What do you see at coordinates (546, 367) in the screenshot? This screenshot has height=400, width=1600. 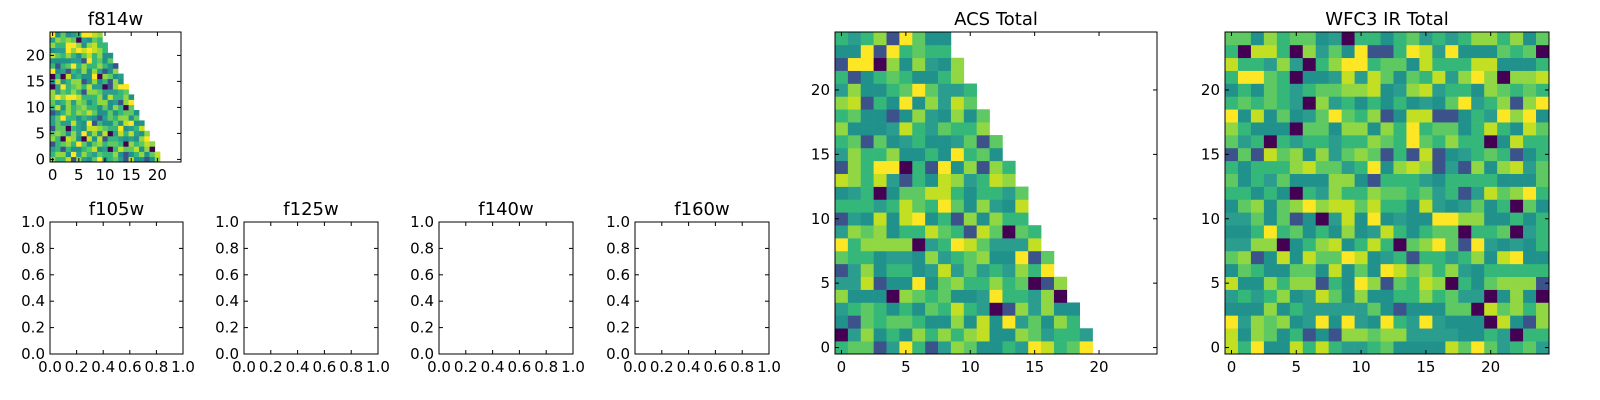 I see `x-tick-label: 0.8` at bounding box center [546, 367].